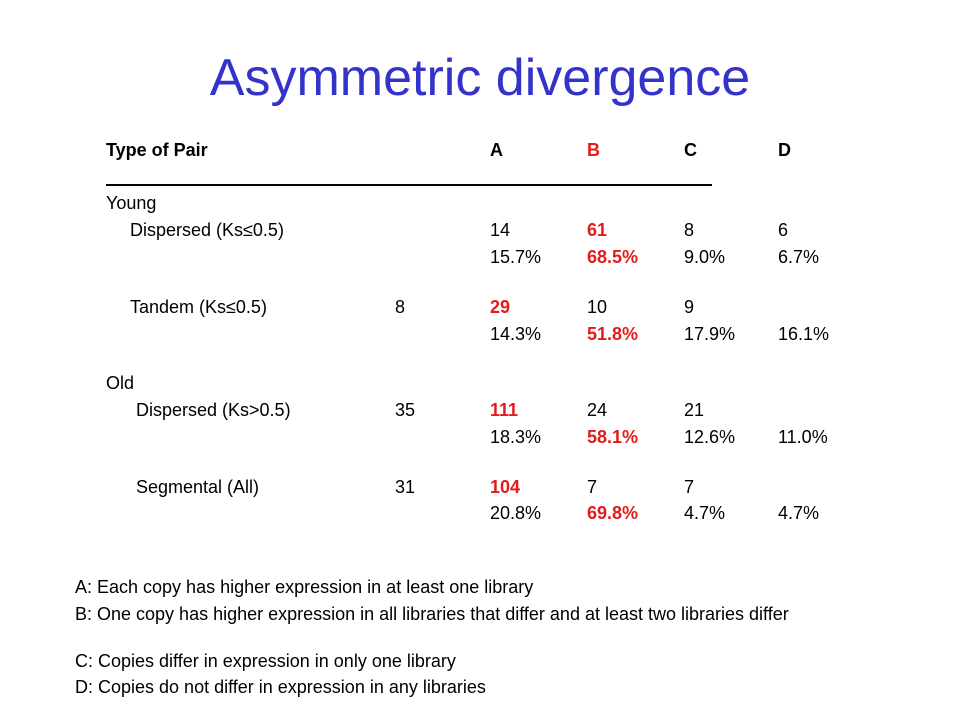 The height and width of the screenshot is (720, 960). I want to click on row-label-old-segmental: Segmental (All), so click(198, 487).